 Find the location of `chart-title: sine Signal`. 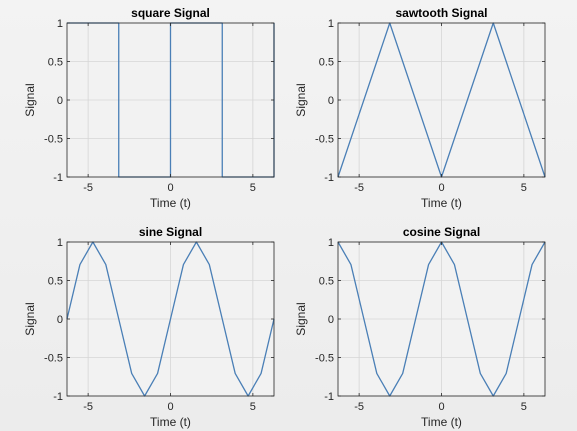

chart-title: sine Signal is located at coordinates (170, 232).